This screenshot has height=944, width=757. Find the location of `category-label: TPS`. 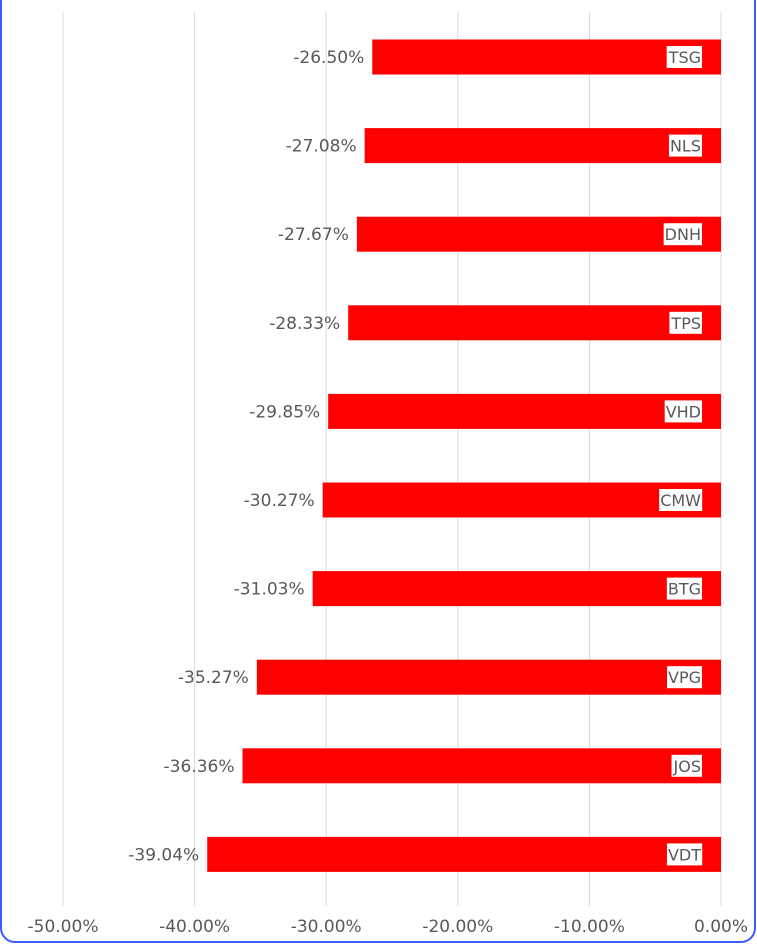

category-label: TPS is located at coordinates (685, 323).